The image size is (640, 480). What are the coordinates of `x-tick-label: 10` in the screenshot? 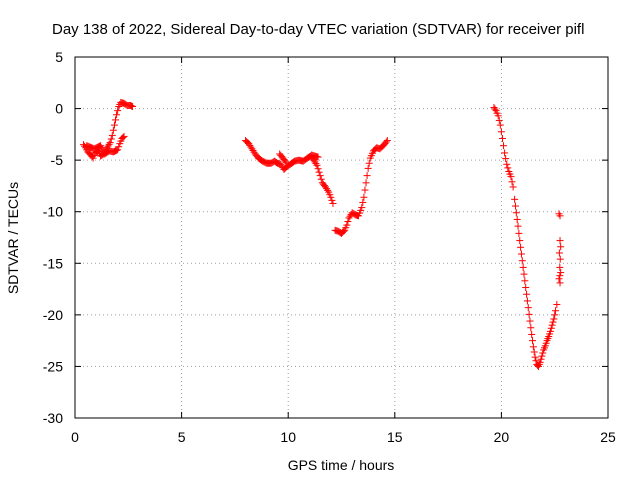 It's located at (288, 437).